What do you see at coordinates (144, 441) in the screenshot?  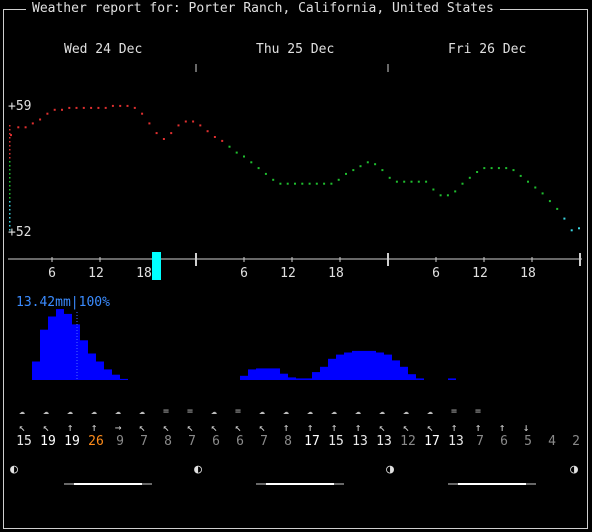 I see `wind-speed-value: 7` at bounding box center [144, 441].